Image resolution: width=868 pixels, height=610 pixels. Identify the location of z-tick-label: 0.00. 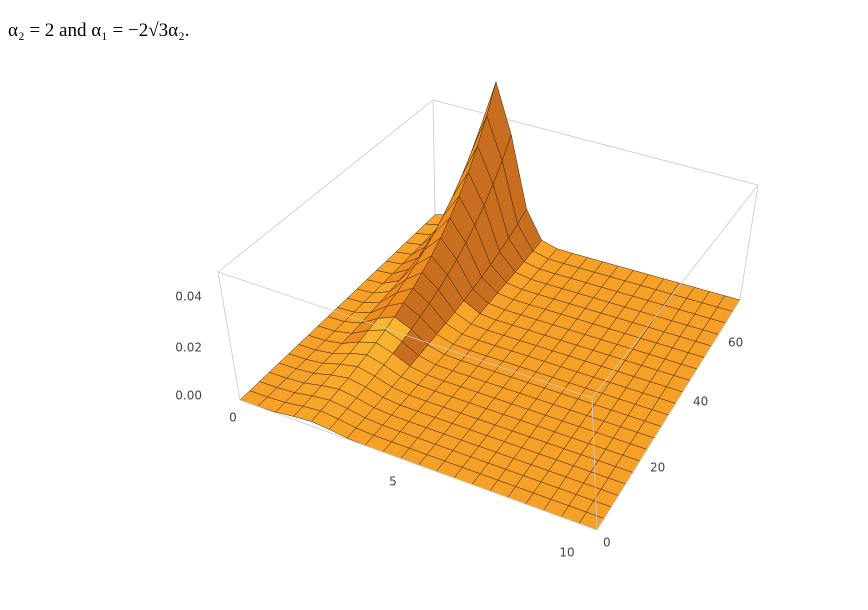
(188, 396).